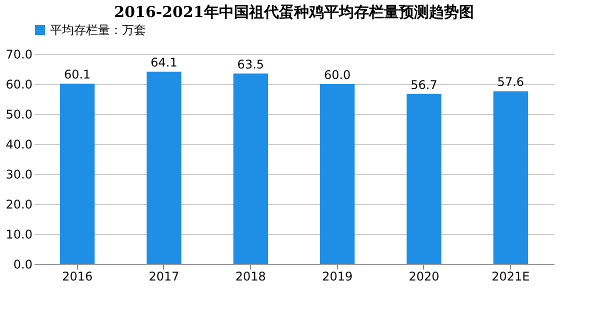 Image resolution: width=589 pixels, height=320 pixels. What do you see at coordinates (77, 277) in the screenshot?
I see `x-tick-label: 2016` at bounding box center [77, 277].